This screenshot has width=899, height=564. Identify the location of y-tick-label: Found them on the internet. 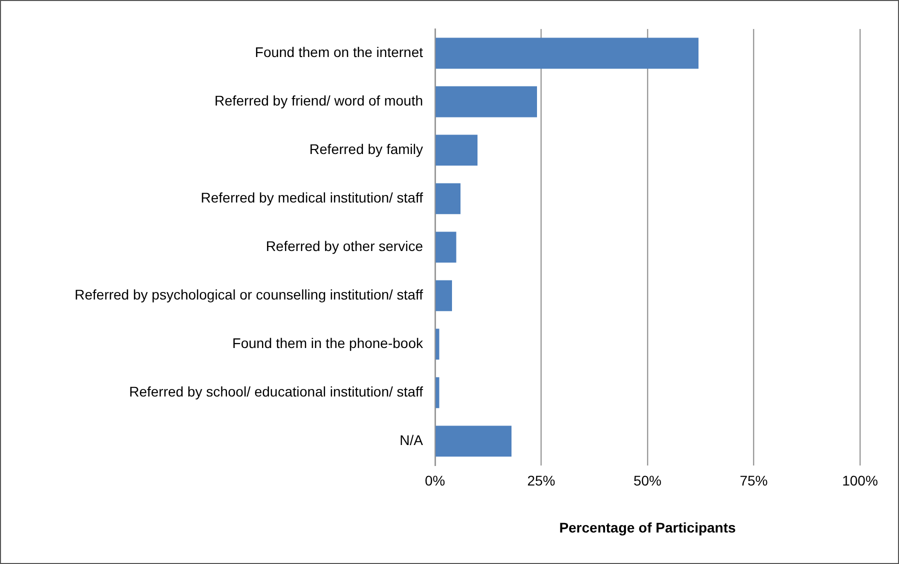
(339, 52).